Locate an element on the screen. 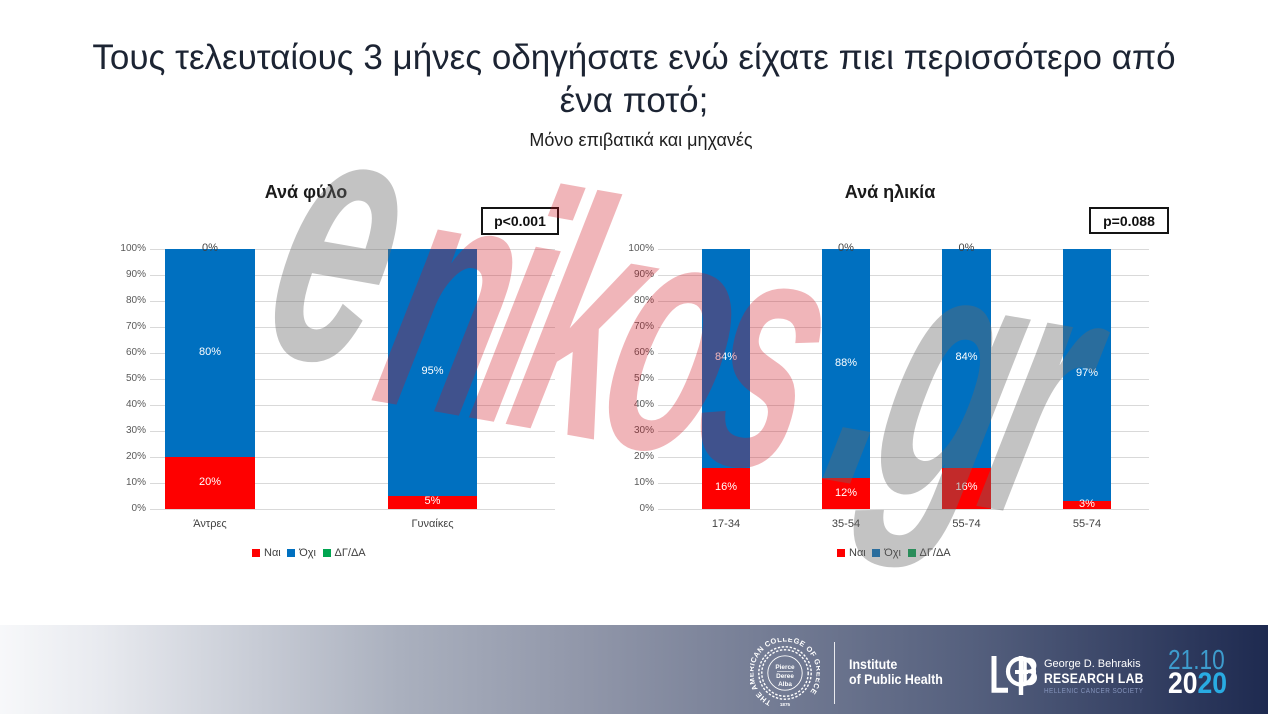 This screenshot has height=714, width=1268. svg-text: Alba is located at coordinates (785, 684).